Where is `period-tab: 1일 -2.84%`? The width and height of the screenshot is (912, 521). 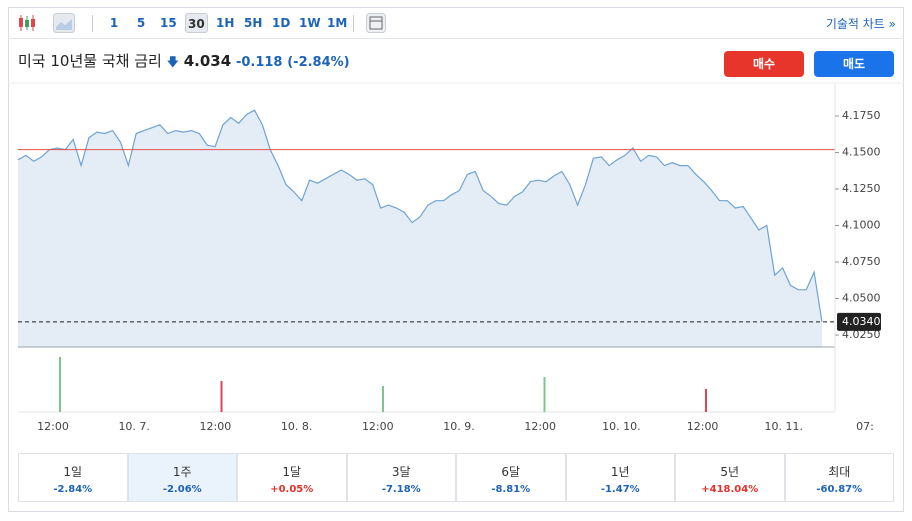 period-tab: 1일 -2.84% is located at coordinates (73, 477).